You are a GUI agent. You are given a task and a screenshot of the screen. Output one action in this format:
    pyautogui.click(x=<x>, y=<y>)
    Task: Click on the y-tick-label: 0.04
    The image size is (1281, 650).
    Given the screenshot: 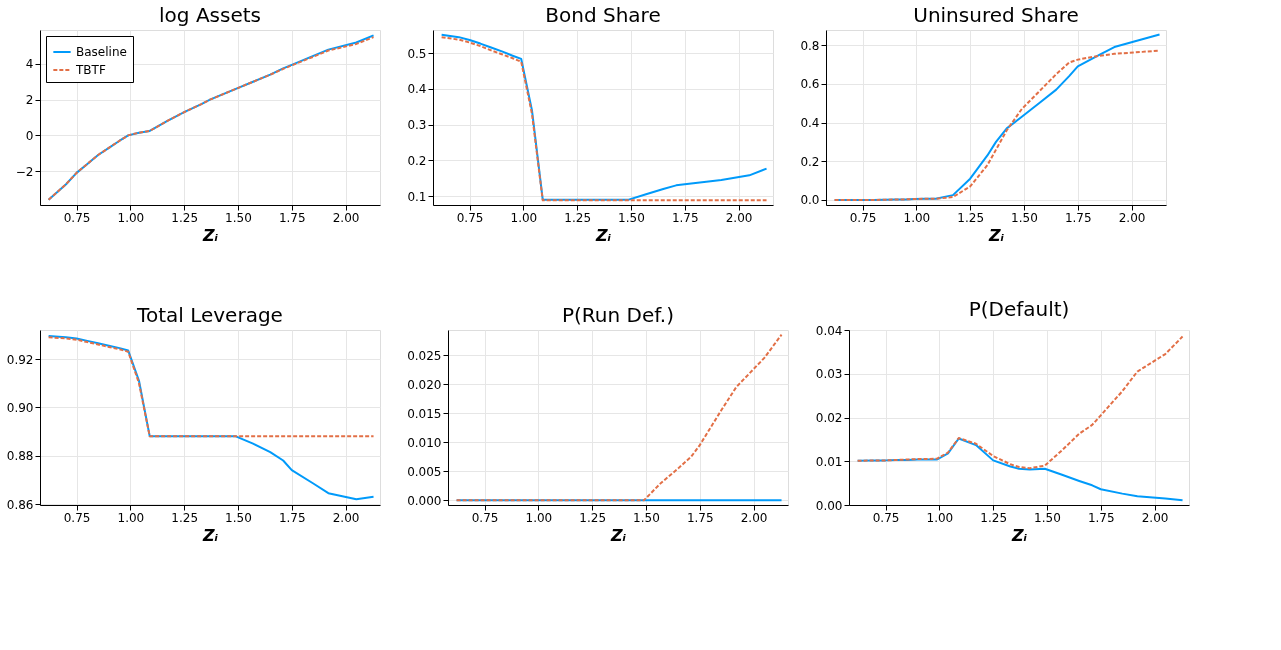 What is the action you would take?
    pyautogui.click(x=829, y=330)
    